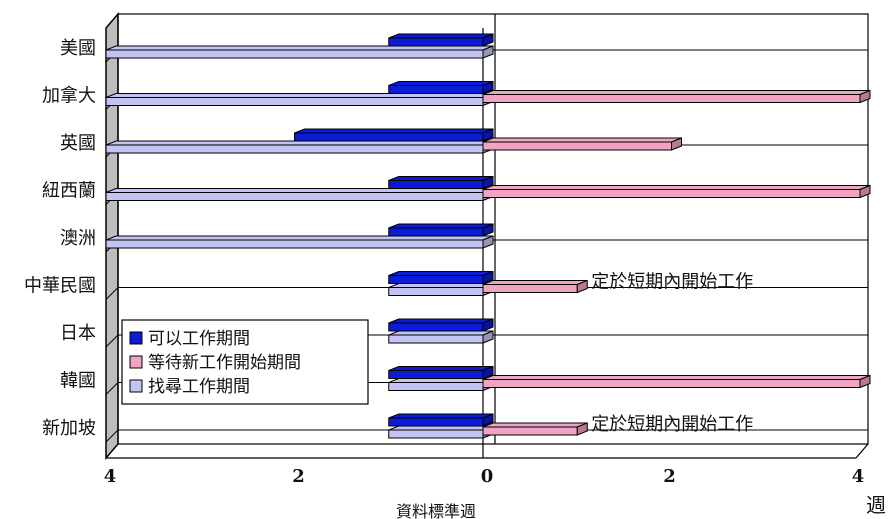  What do you see at coordinates (441, 87) in the screenshot?
I see `bar-可以工作期間-加拿大` at bounding box center [441, 87].